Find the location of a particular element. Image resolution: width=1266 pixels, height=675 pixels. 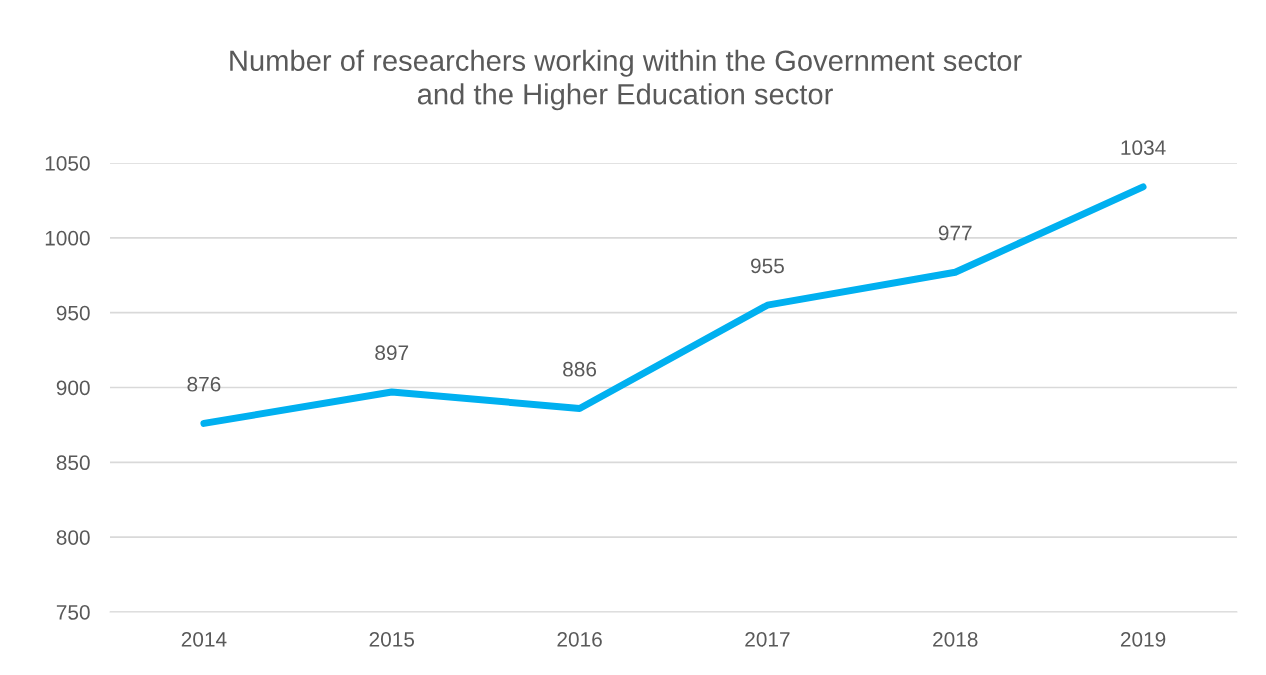

y-tick-label: 1000 is located at coordinates (67, 238).